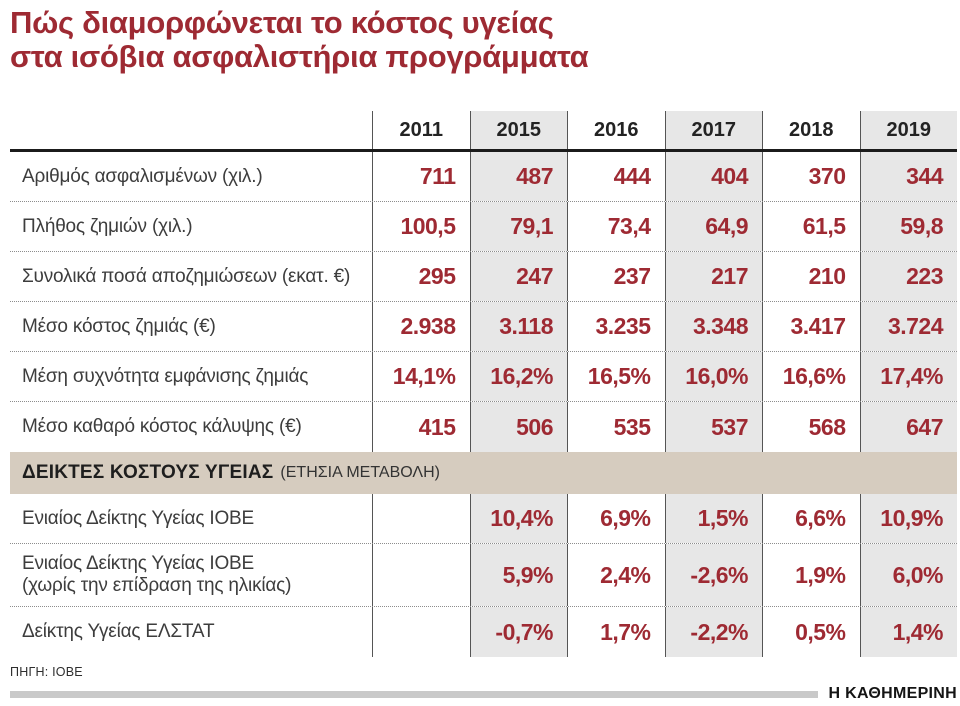 Image resolution: width=960 pixels, height=706 pixels. Describe the element at coordinates (518, 376) in the screenshot. I see `value-cell: 16,2%` at that location.